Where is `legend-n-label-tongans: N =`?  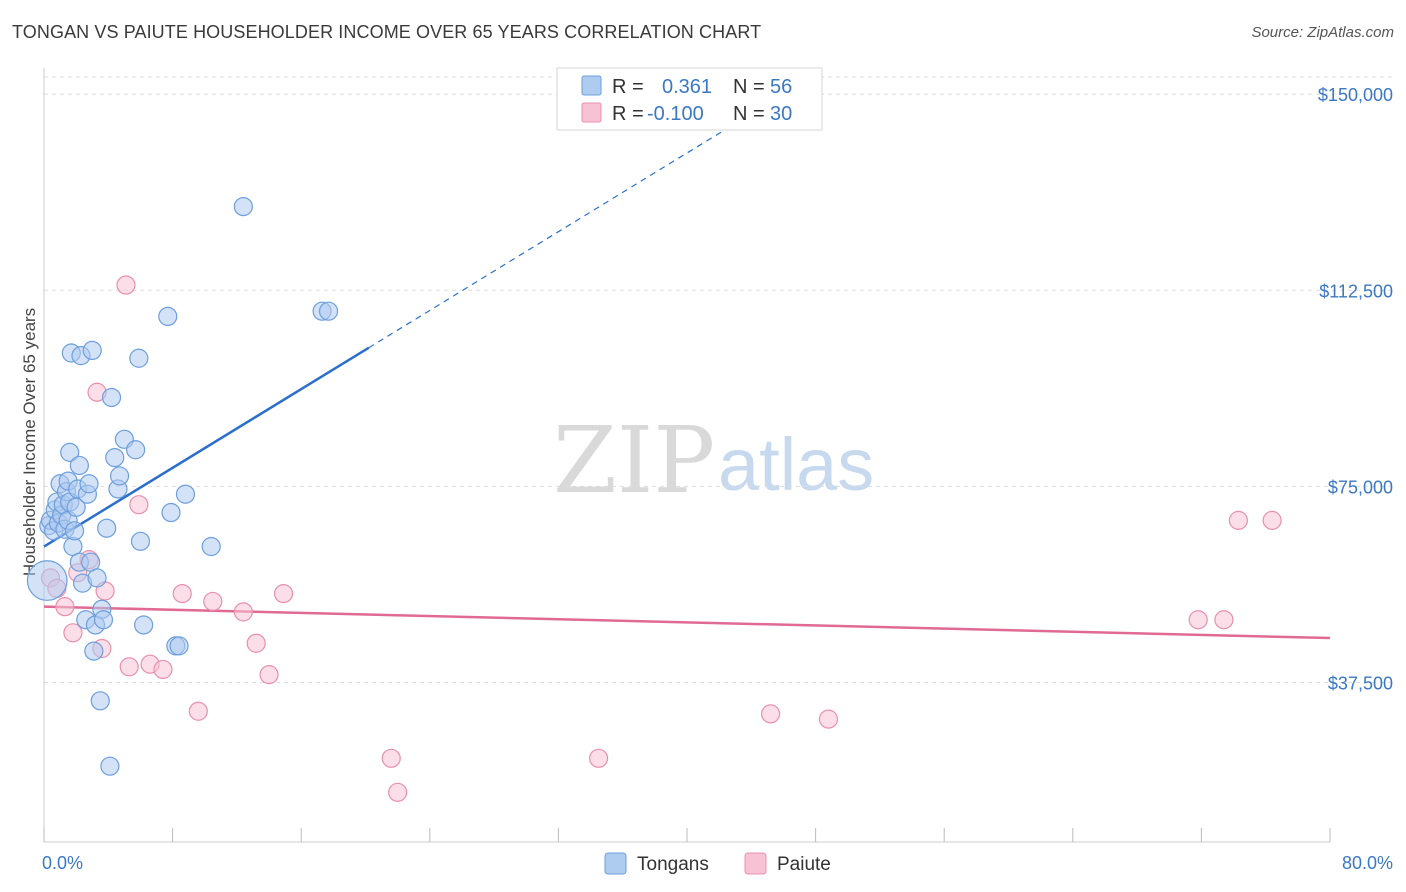 legend-n-label-tongans: N = is located at coordinates (749, 87).